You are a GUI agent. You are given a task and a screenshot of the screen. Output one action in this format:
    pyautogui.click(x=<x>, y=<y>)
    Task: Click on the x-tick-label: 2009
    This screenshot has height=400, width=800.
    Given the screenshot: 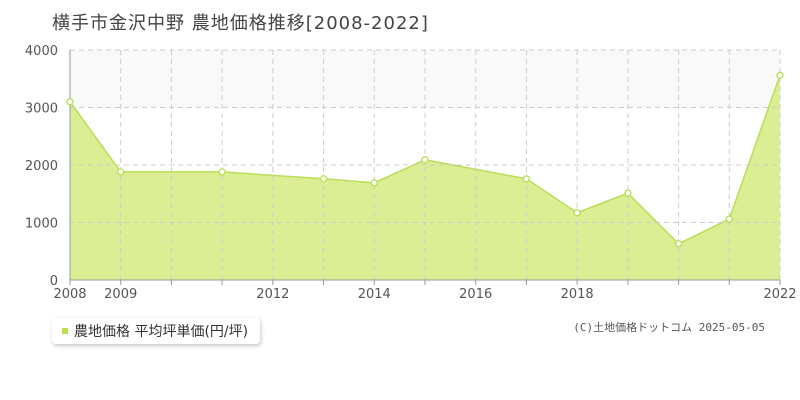 What is the action you would take?
    pyautogui.click(x=120, y=294)
    